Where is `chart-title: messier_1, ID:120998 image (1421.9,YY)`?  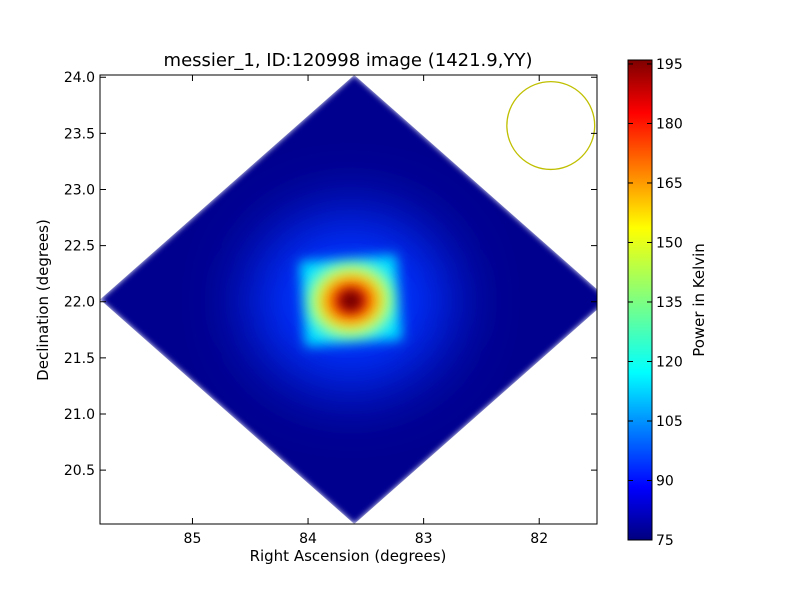 chart-title: messier_1, ID:120998 image (1421.9,YY) is located at coordinates (348, 60).